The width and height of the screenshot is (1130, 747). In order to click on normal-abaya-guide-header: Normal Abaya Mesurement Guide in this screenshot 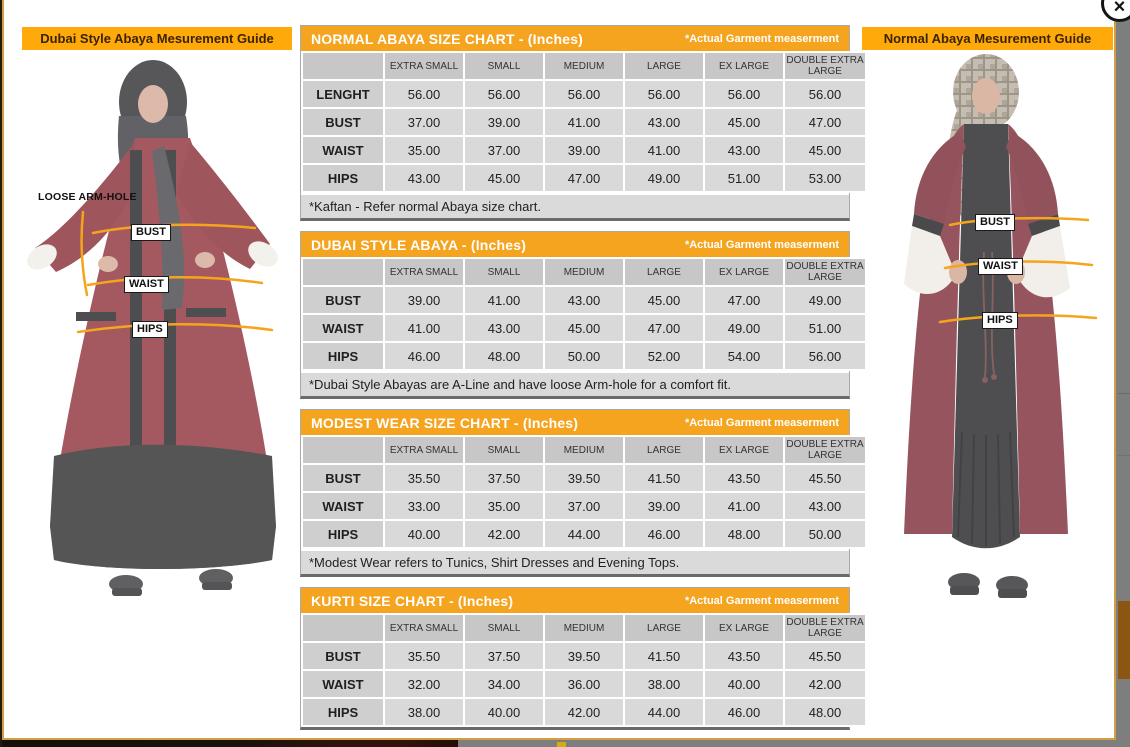, I will do `click(987, 38)`.